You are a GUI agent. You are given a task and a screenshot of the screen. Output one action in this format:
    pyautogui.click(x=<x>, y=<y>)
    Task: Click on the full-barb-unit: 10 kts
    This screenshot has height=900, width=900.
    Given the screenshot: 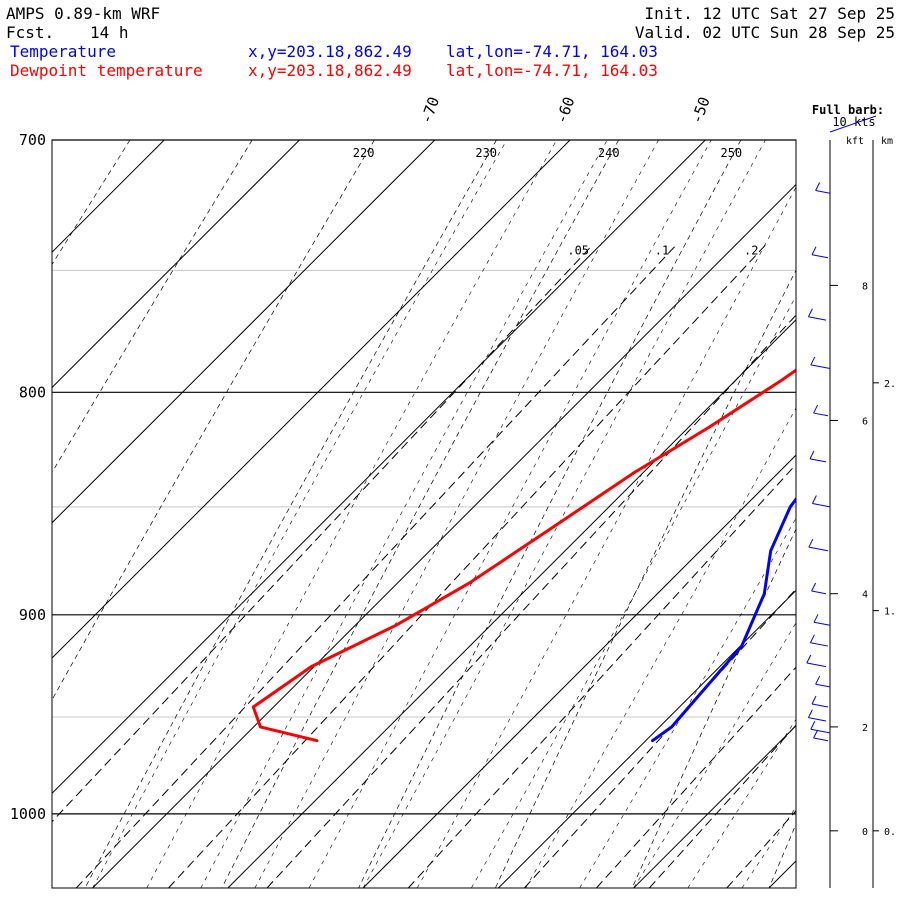 What is the action you would take?
    pyautogui.click(x=853, y=122)
    